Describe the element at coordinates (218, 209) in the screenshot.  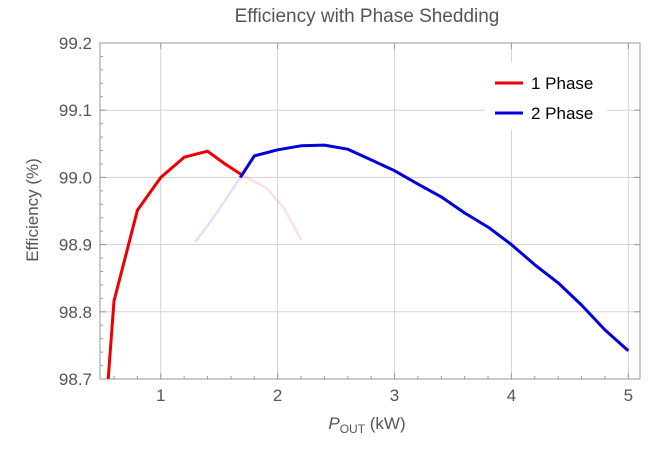
I see `series-line-2-phase-faded` at that location.